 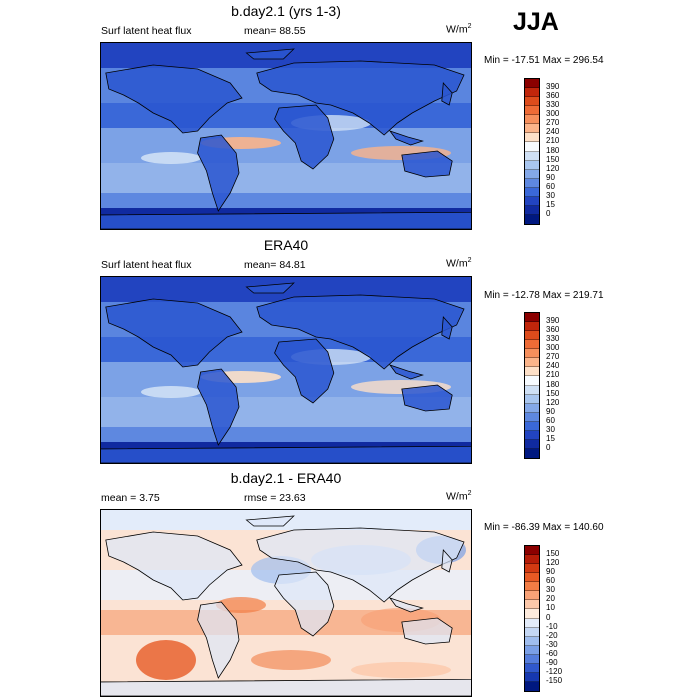 What do you see at coordinates (552, 662) in the screenshot?
I see `colorbar-tick-label: -90` at bounding box center [552, 662].